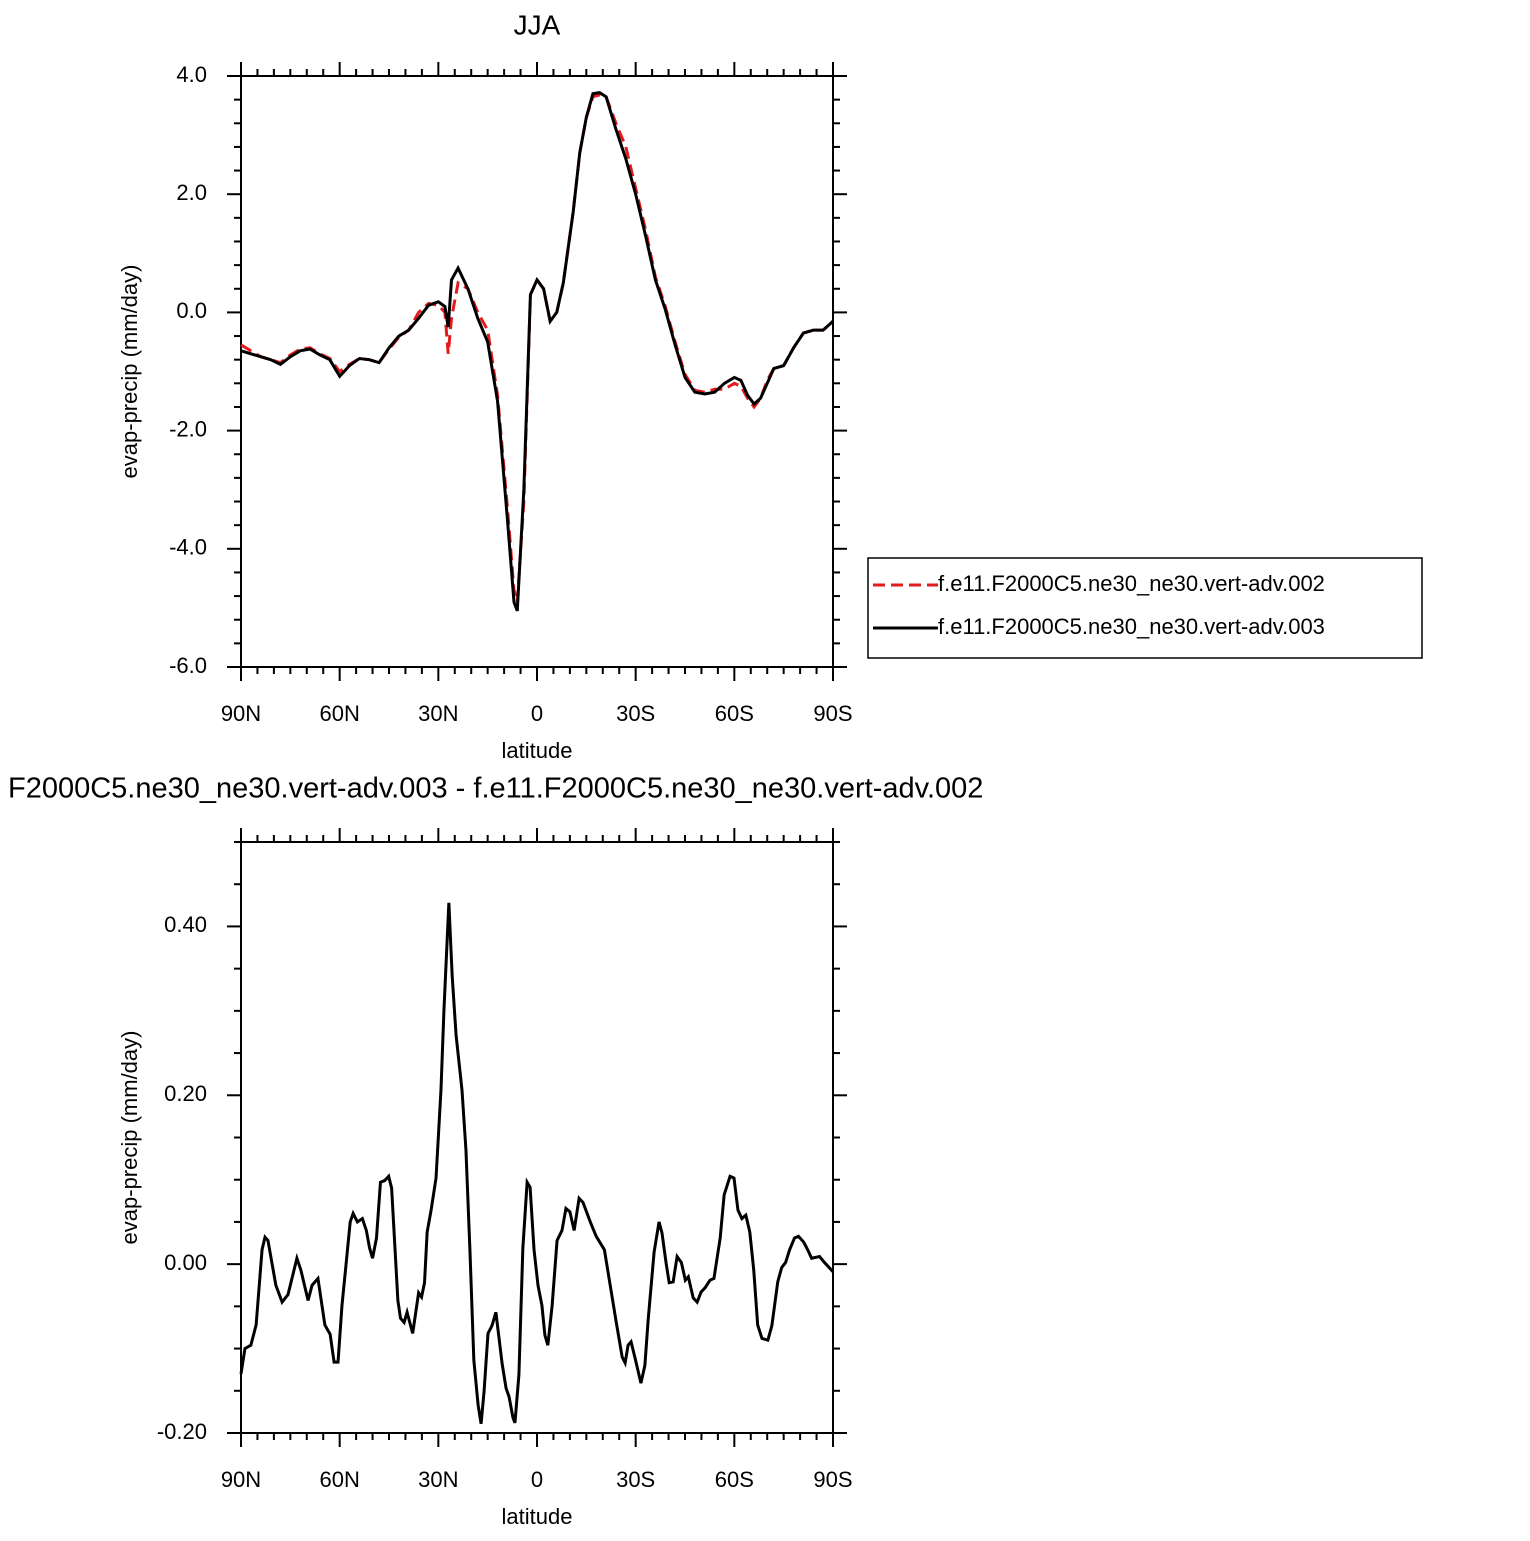 Image resolution: width=1530 pixels, height=1541 pixels. I want to click on y-tick-label: 0.40, so click(185, 924).